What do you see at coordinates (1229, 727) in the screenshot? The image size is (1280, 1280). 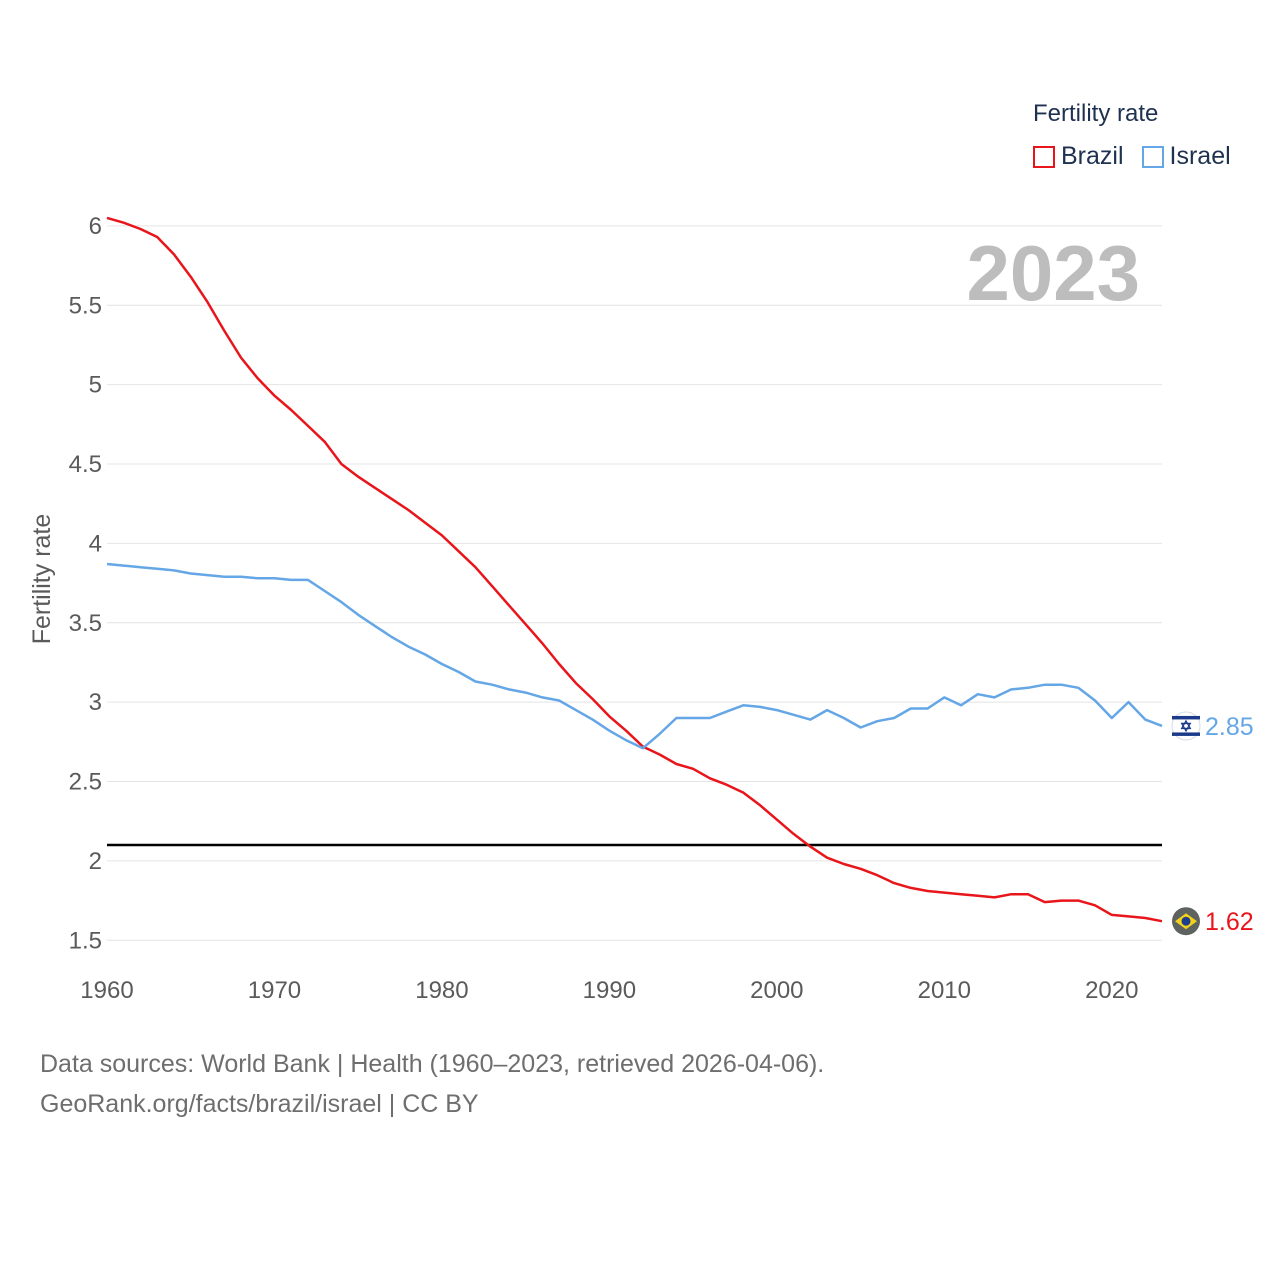 I see `end-value-label-israel: 2.85` at bounding box center [1229, 727].